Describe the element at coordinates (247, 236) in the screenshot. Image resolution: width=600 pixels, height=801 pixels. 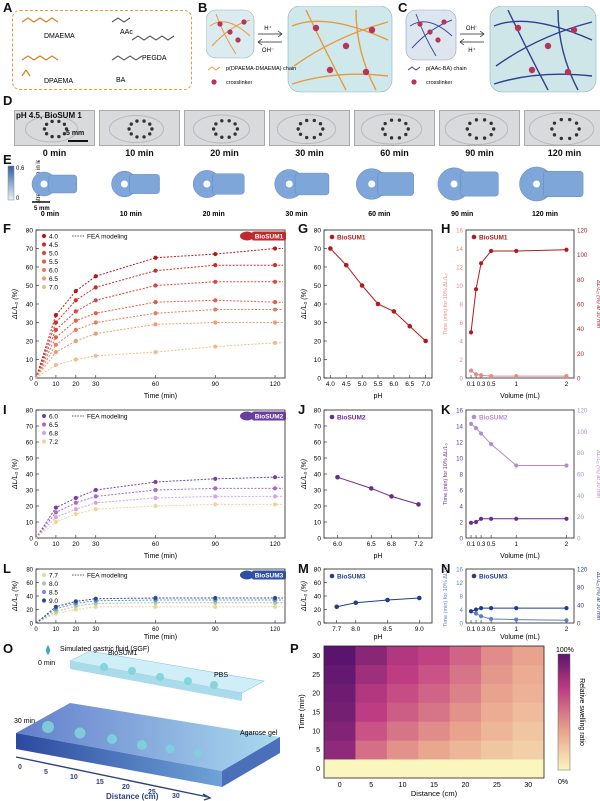
I see `badge-icon` at that location.